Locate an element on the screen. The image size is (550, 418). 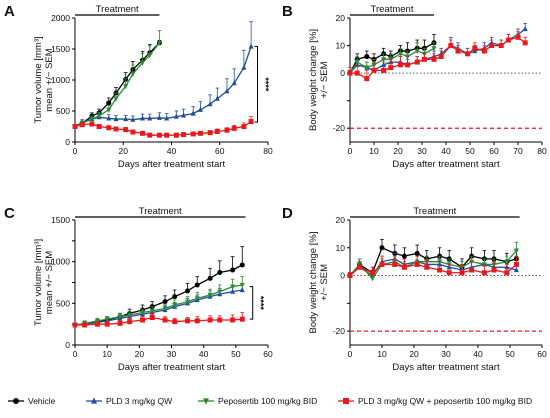
panel-c-series-combo is located at coordinates (158, 320).